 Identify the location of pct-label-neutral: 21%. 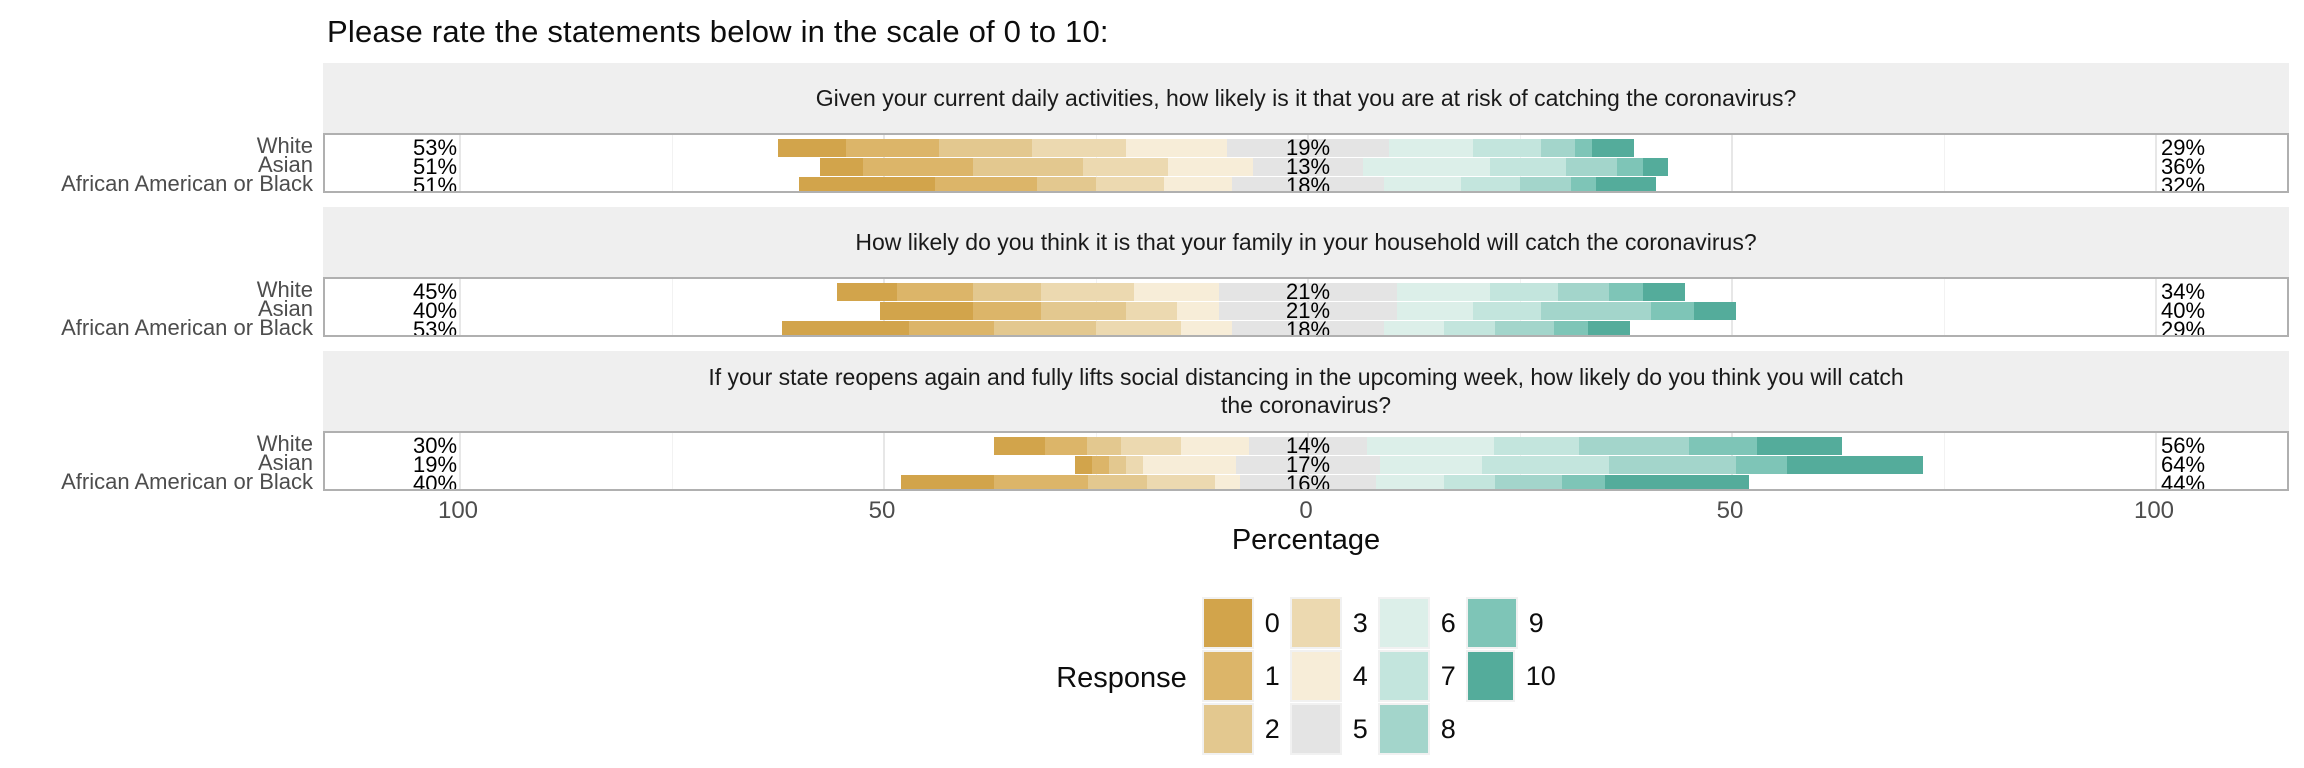
(1308, 291).